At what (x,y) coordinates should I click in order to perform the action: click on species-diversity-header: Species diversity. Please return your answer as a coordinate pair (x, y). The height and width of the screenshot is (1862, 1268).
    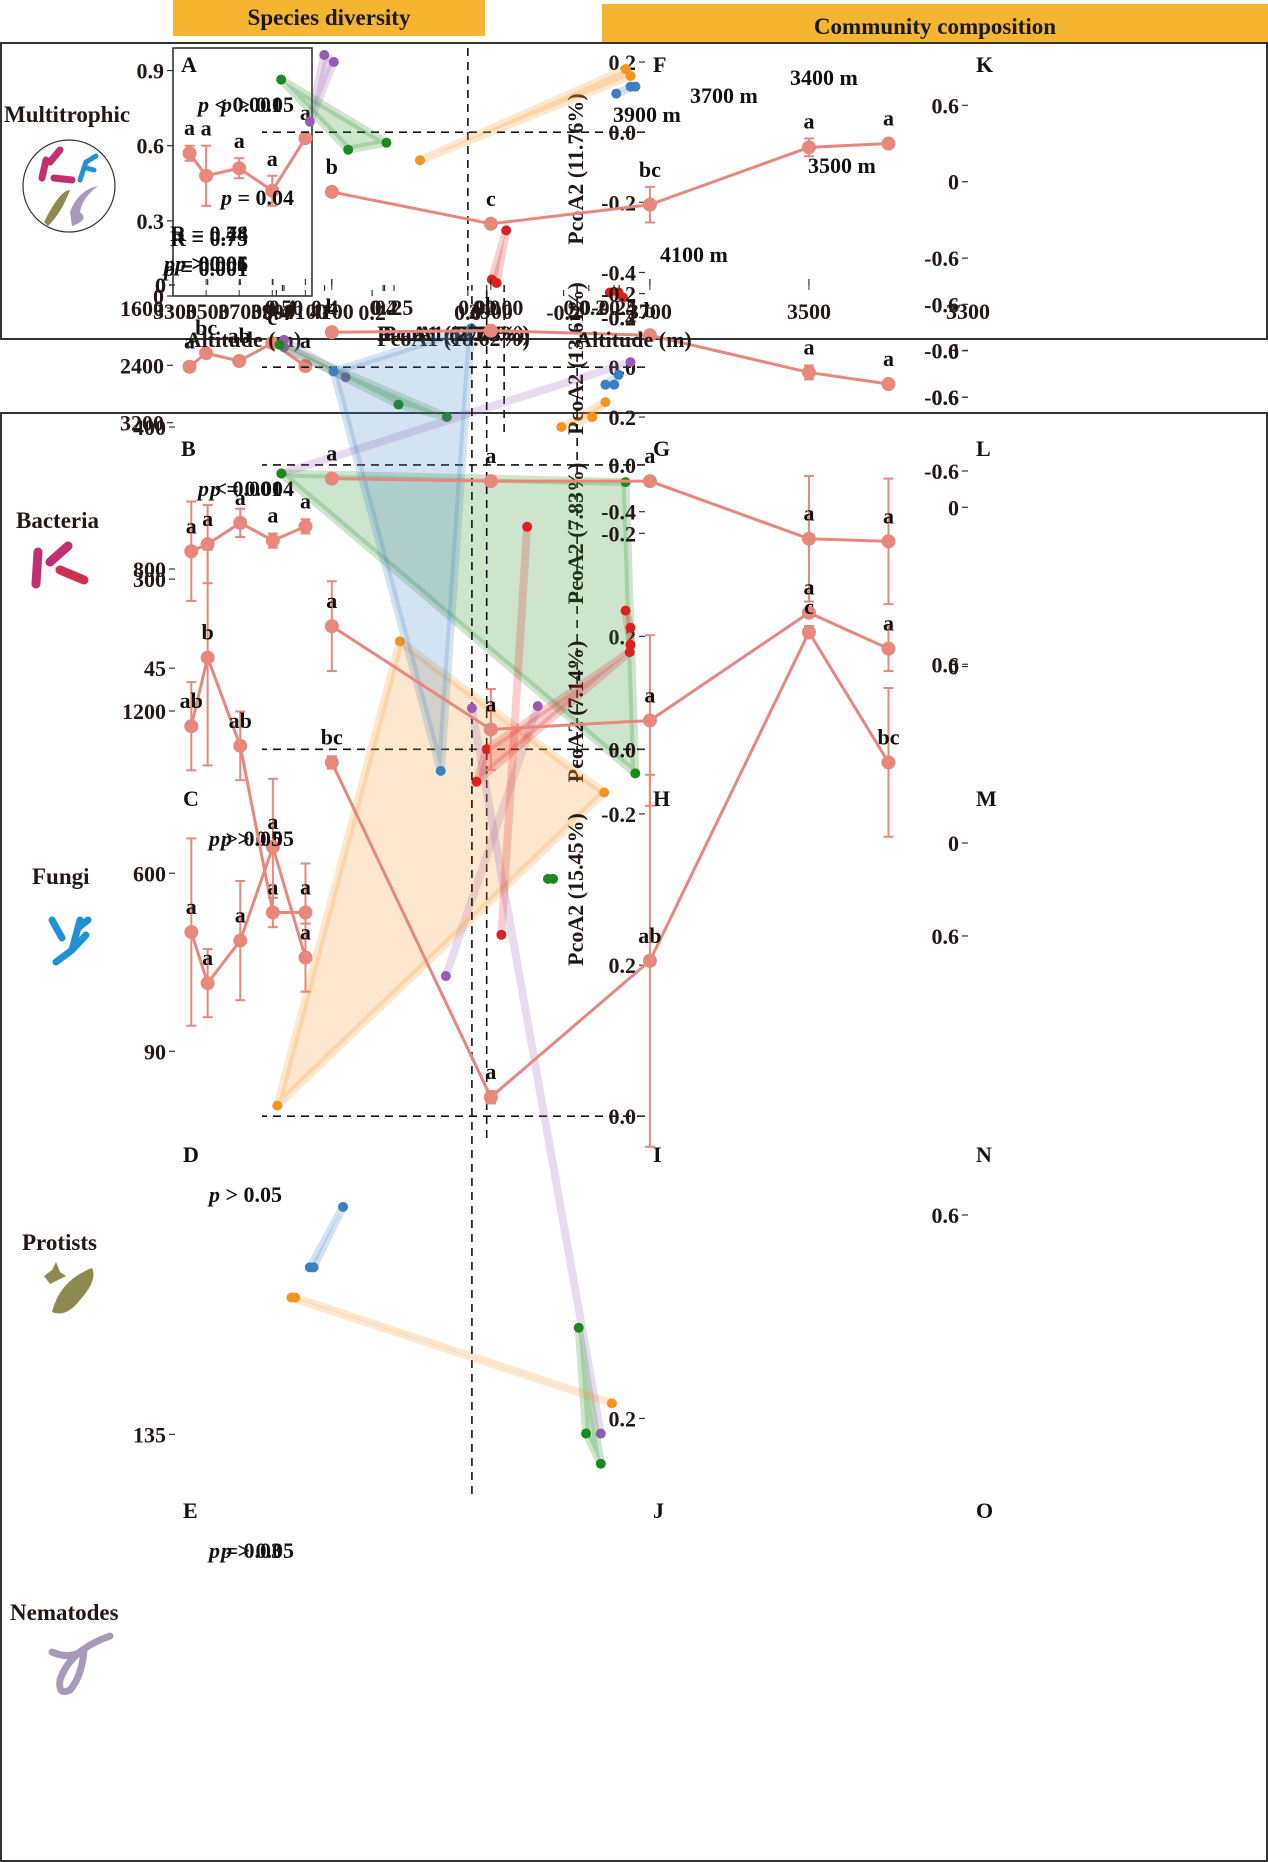
    Looking at the image, I should click on (329, 18).